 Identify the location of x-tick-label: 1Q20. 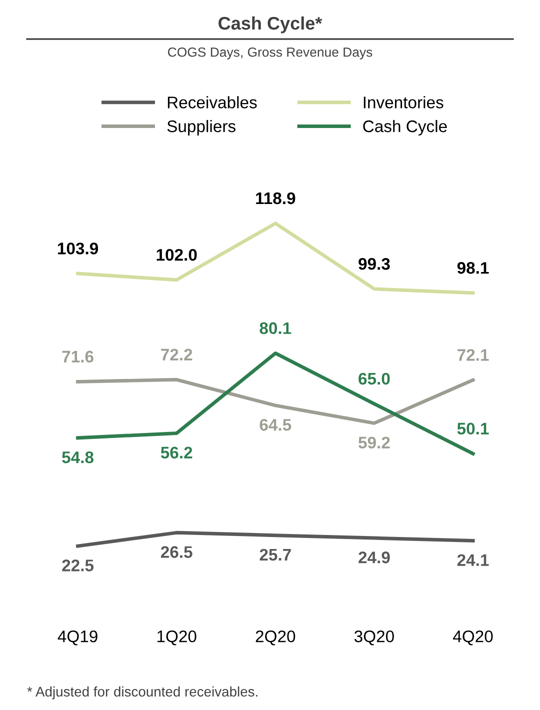
(176, 638).